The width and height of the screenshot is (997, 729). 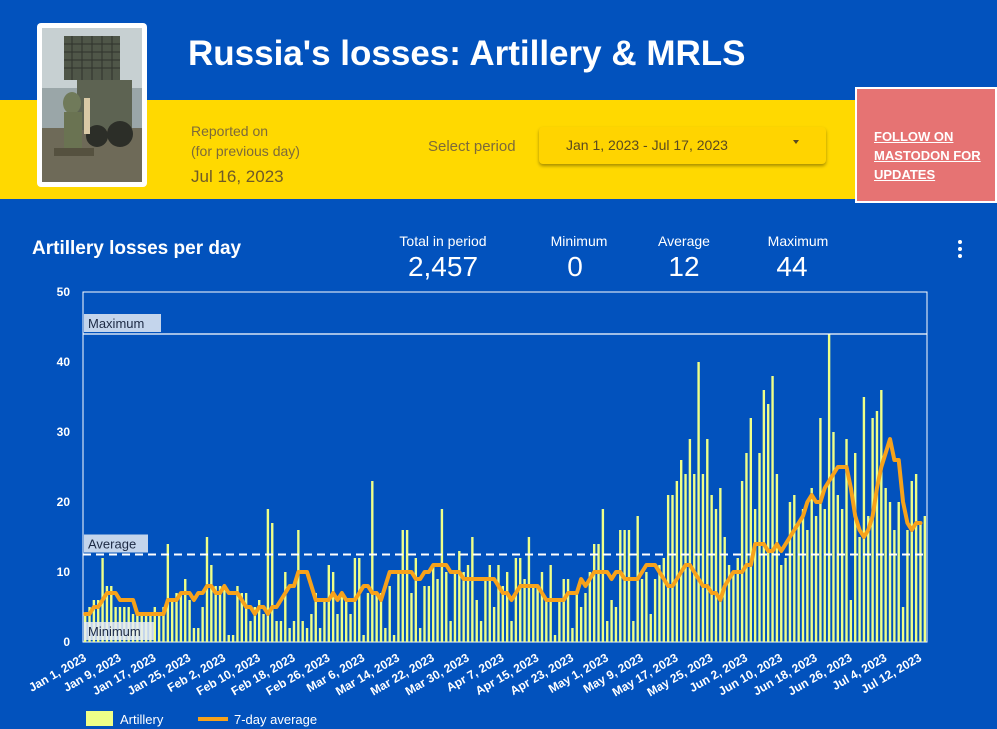 What do you see at coordinates (647, 145) in the screenshot?
I see `period-value: Jan 1, 2023 - Jul 17, 2023` at bounding box center [647, 145].